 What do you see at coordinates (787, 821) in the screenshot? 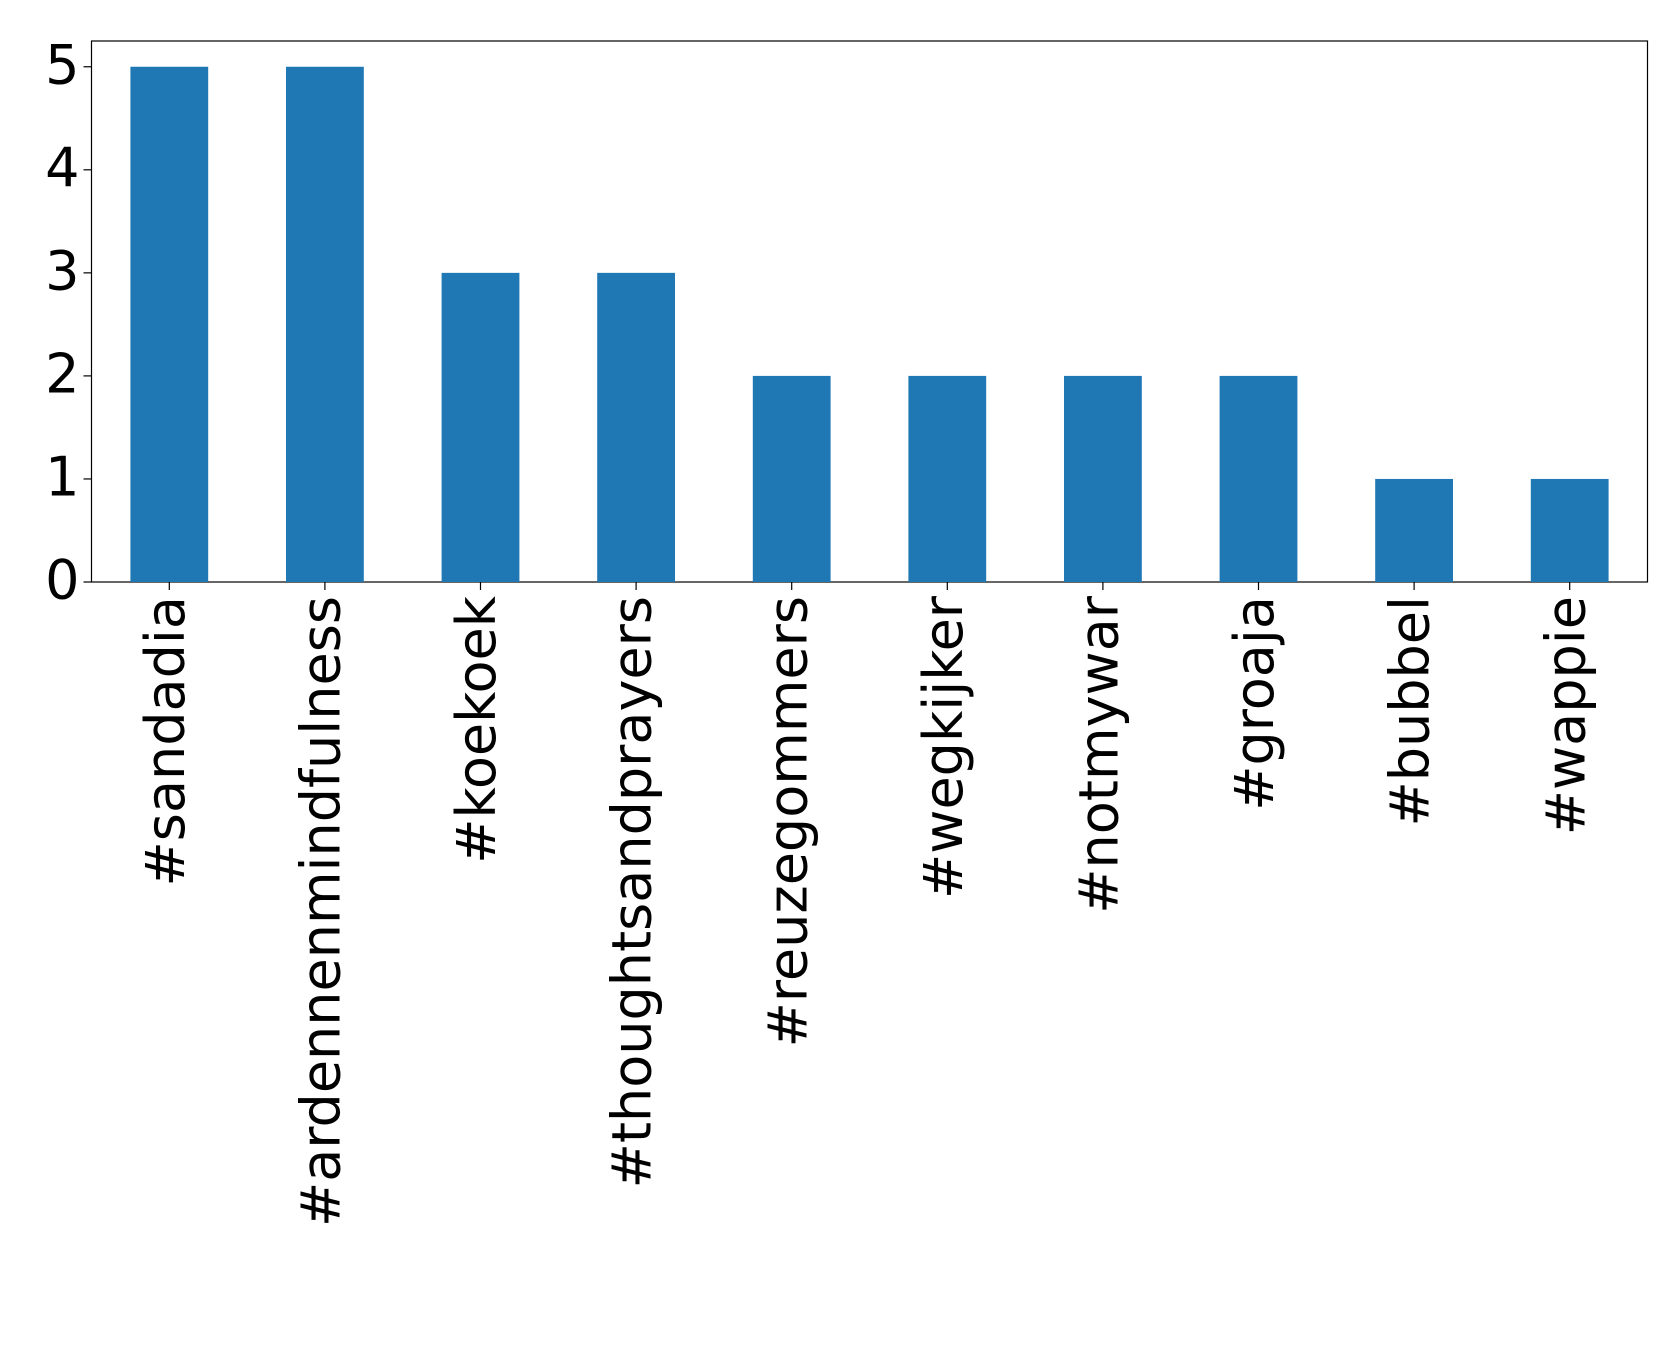
I see `x-tick-label: #reuzegommers` at bounding box center [787, 821].